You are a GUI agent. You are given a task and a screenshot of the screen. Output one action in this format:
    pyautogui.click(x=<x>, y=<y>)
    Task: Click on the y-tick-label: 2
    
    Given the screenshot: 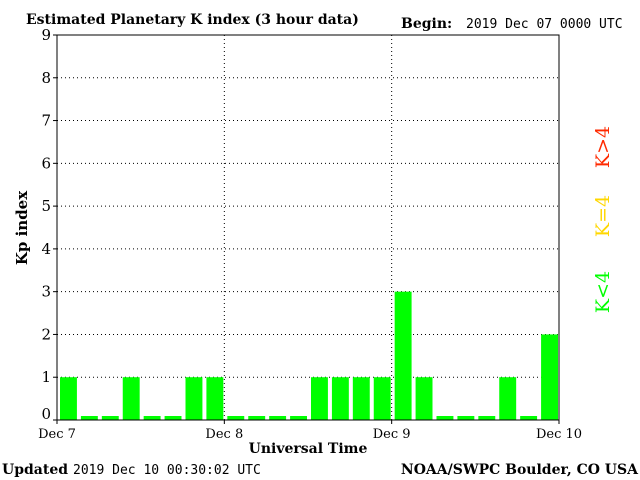 What is the action you would take?
    pyautogui.click(x=46, y=334)
    